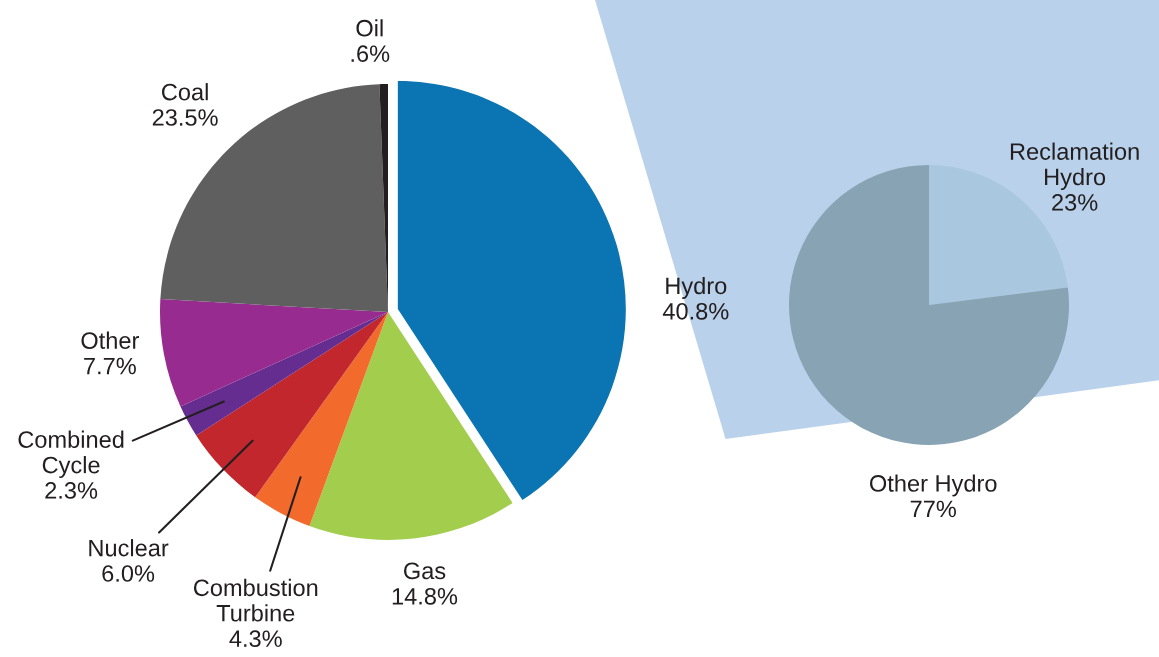  I want to click on slice-label: Other, so click(110, 340).